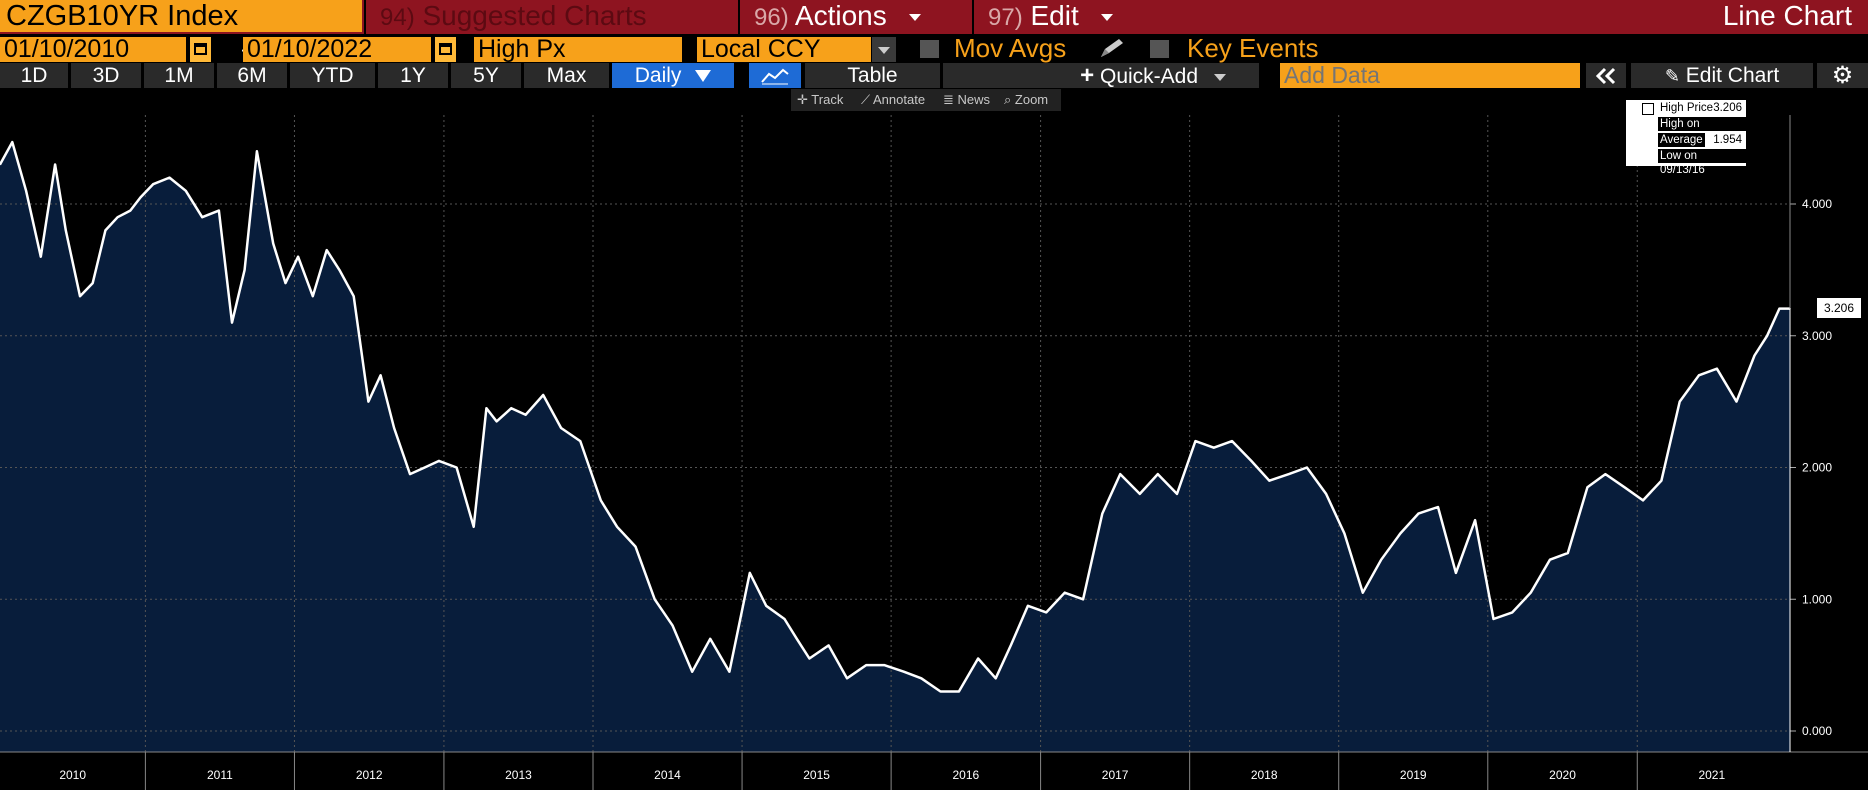  What do you see at coordinates (566, 75) in the screenshot?
I see `range-max-button: Max` at bounding box center [566, 75].